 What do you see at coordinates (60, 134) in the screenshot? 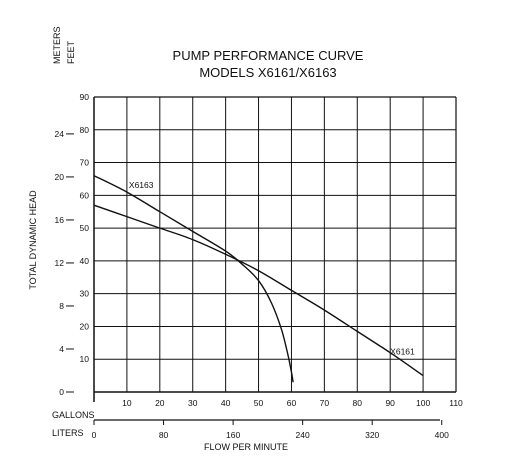
I see `meters-tick-label: 24` at bounding box center [60, 134].